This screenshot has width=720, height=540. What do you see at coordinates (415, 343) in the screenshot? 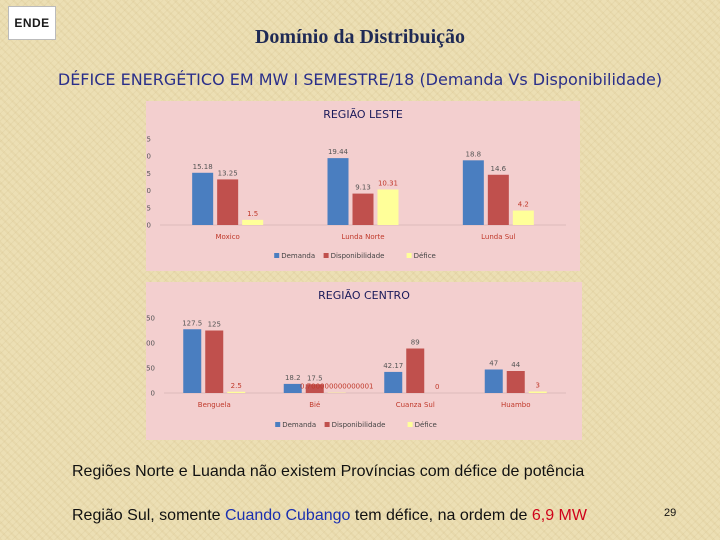
I see `data-label-disponibilidade-cuanza-sul: 89` at bounding box center [415, 343].